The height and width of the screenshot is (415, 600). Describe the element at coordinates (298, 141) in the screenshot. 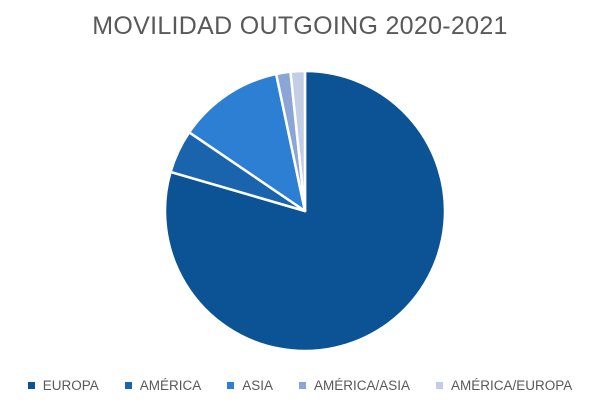

I see `pie-slice-am-rica-europa` at that location.